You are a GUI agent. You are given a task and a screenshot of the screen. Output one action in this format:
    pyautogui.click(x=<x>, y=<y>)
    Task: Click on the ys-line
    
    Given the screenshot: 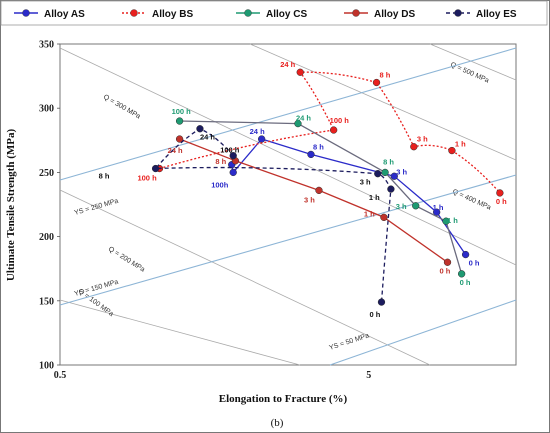 What is the action you would take?
    pyautogui.click(x=423, y=332)
    